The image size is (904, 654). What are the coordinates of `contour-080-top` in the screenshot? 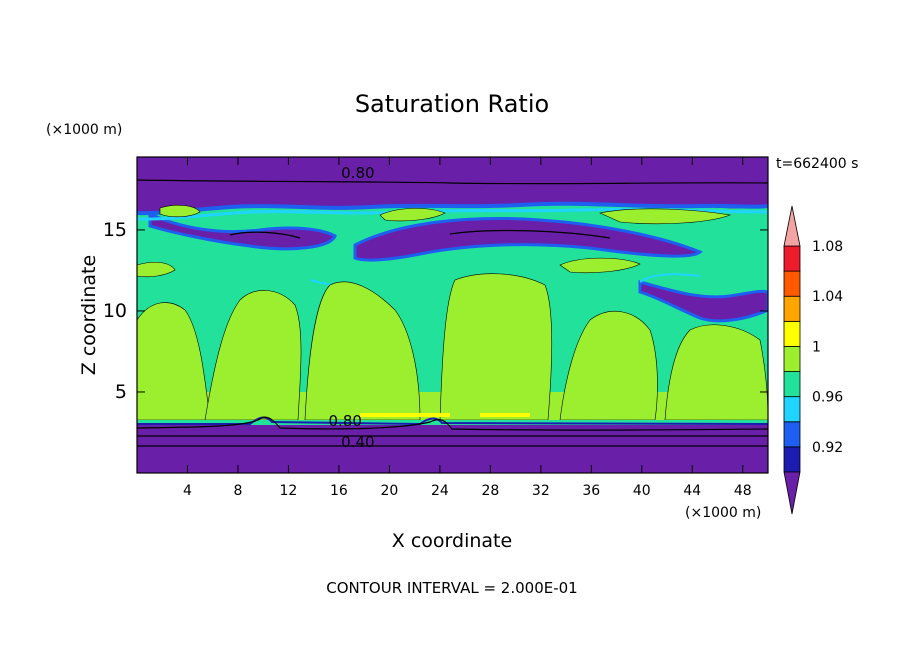 It's located at (452, 182).